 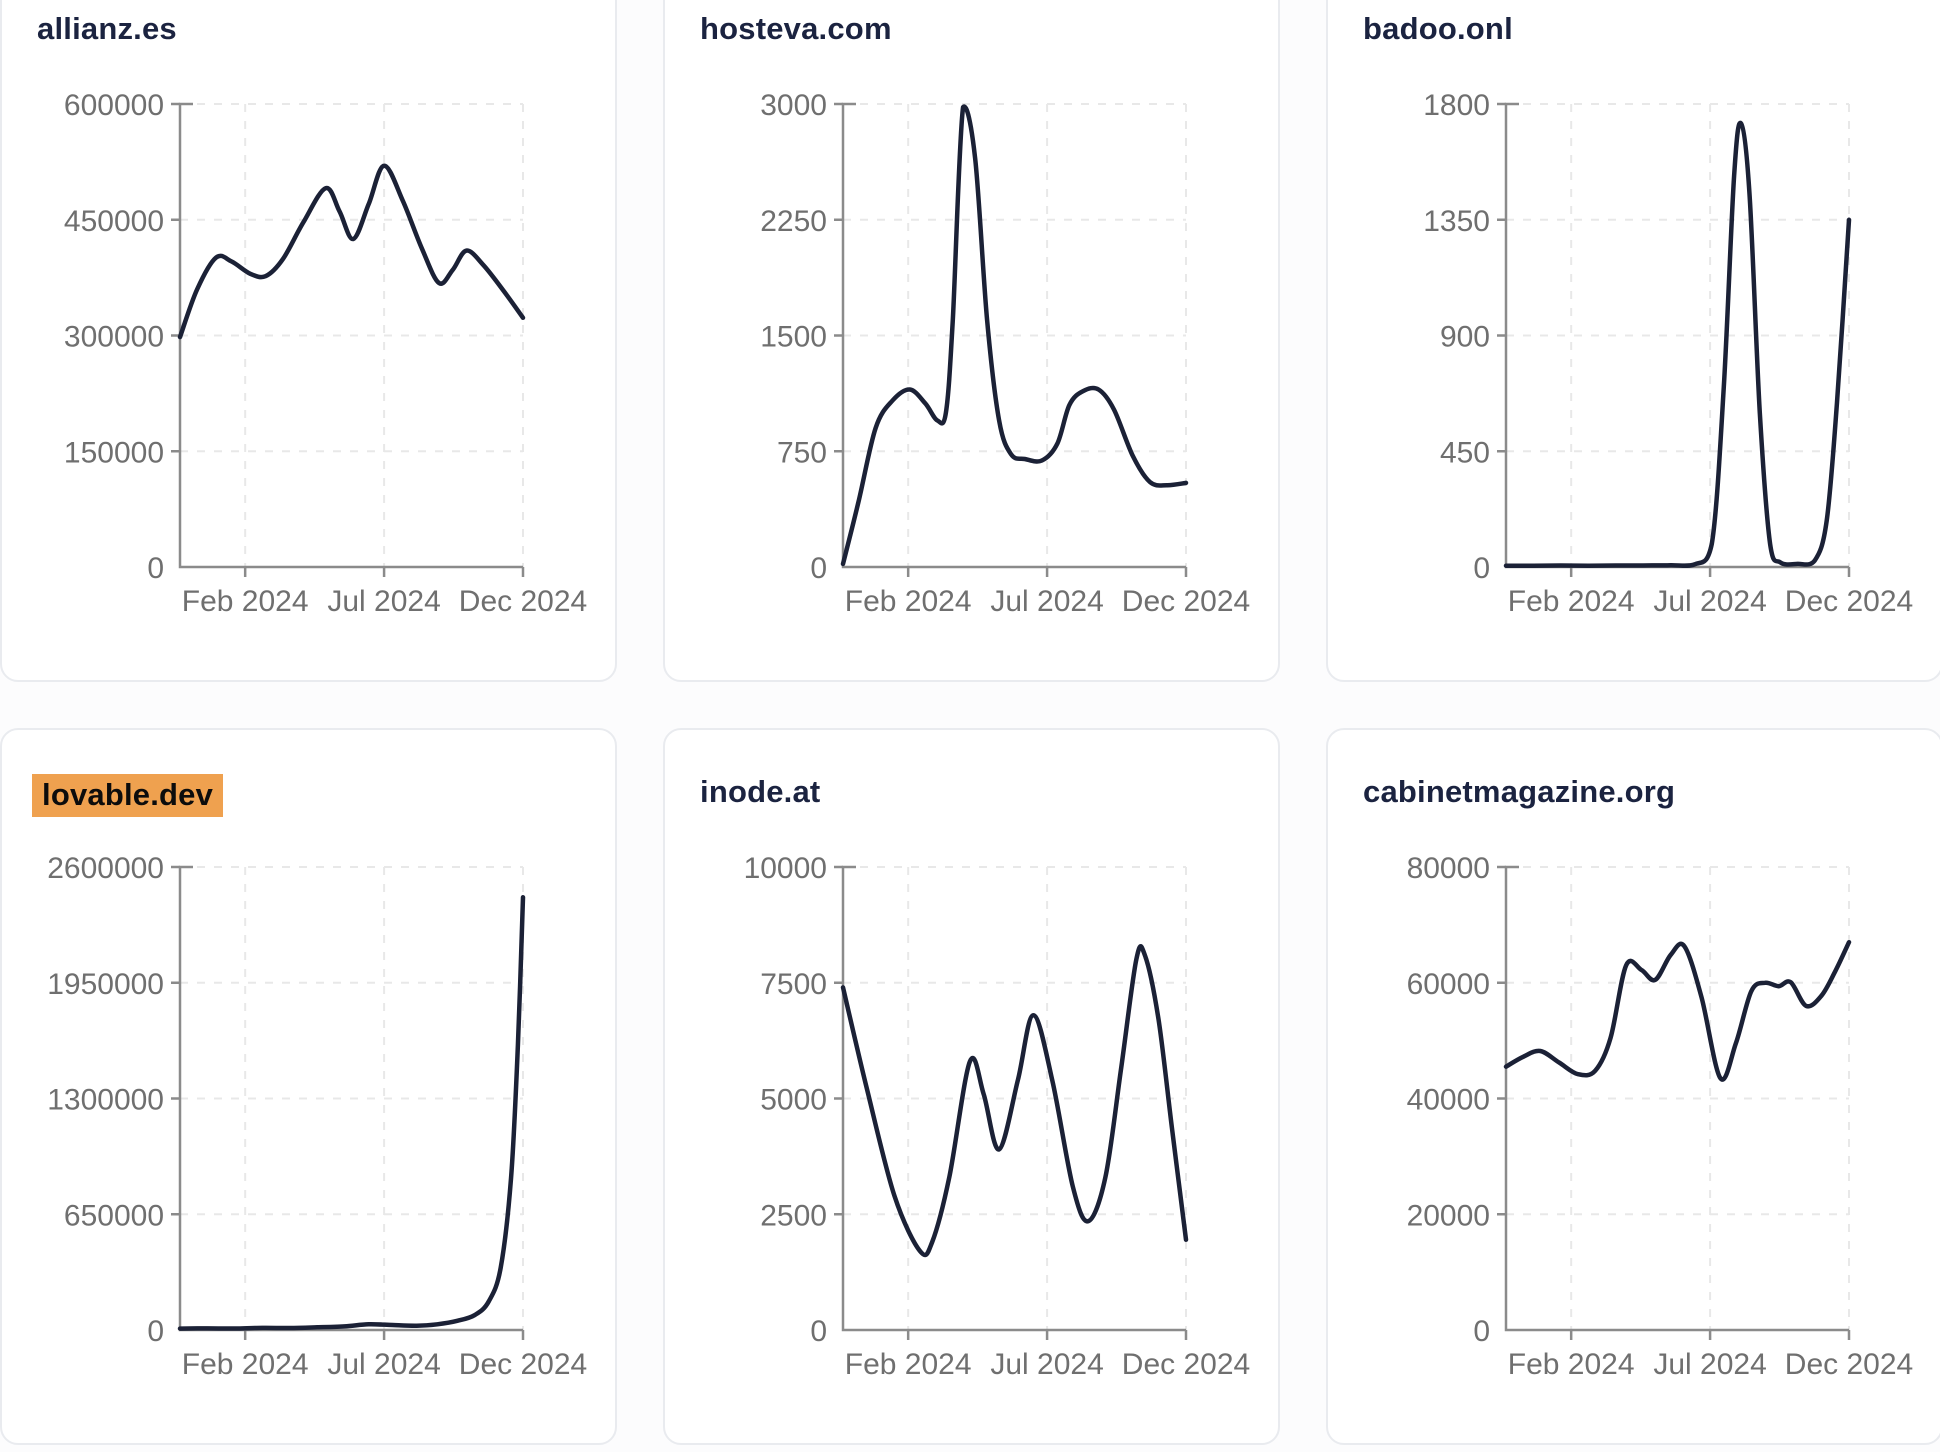 I want to click on svg-text: 650000, so click(x=114, y=1215).